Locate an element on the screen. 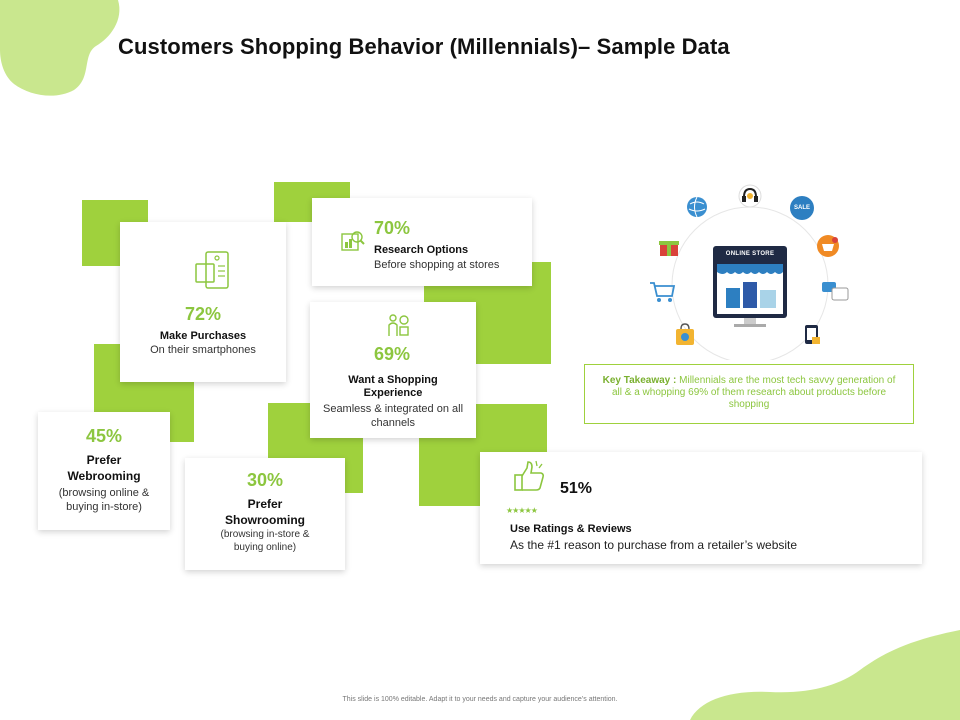  research-icon is located at coordinates (353, 241).